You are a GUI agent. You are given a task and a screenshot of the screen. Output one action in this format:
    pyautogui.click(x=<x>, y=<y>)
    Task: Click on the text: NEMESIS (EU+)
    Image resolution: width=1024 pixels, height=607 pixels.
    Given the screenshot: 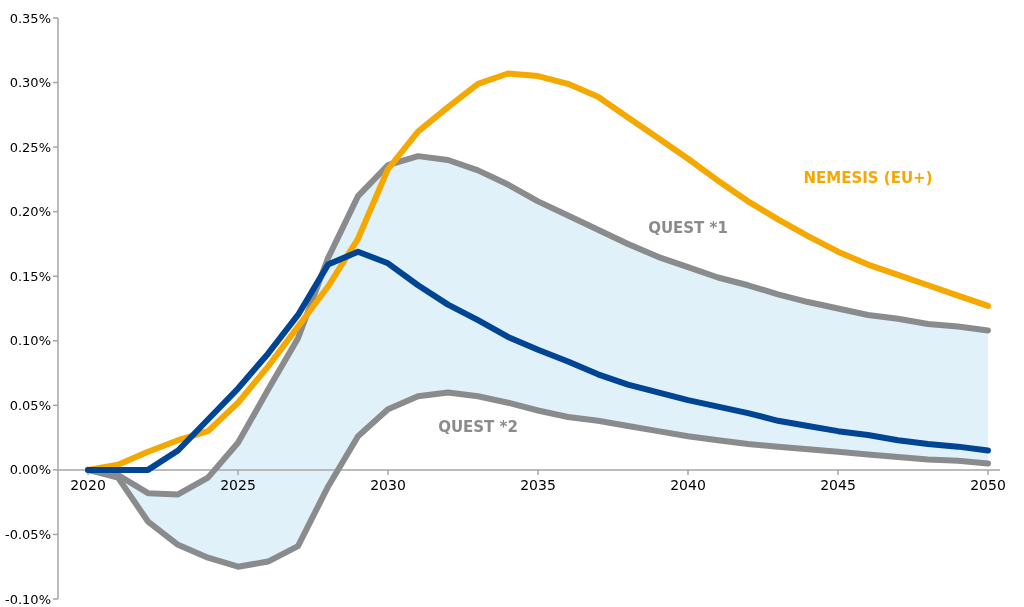 What is the action you would take?
    pyautogui.click(x=868, y=177)
    